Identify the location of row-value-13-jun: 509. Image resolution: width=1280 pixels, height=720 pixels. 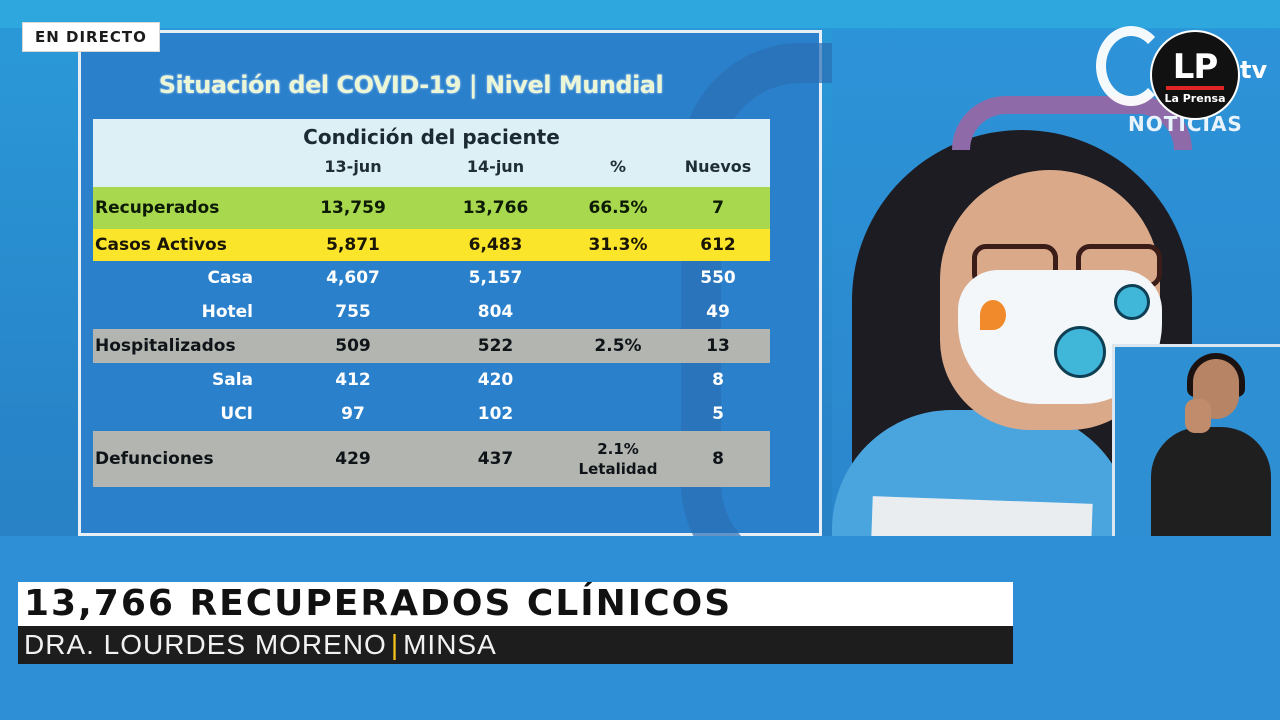
(353, 346).